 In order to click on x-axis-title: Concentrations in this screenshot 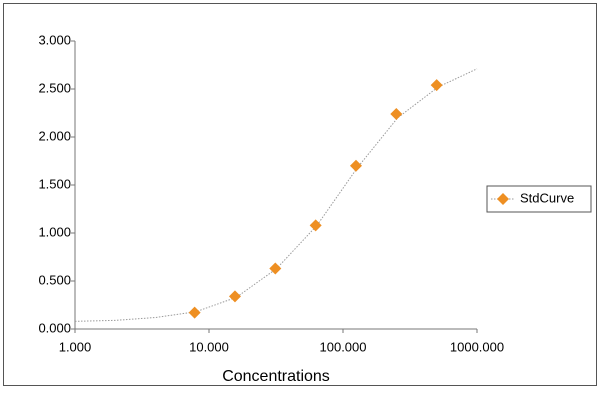, I will do `click(276, 376)`.